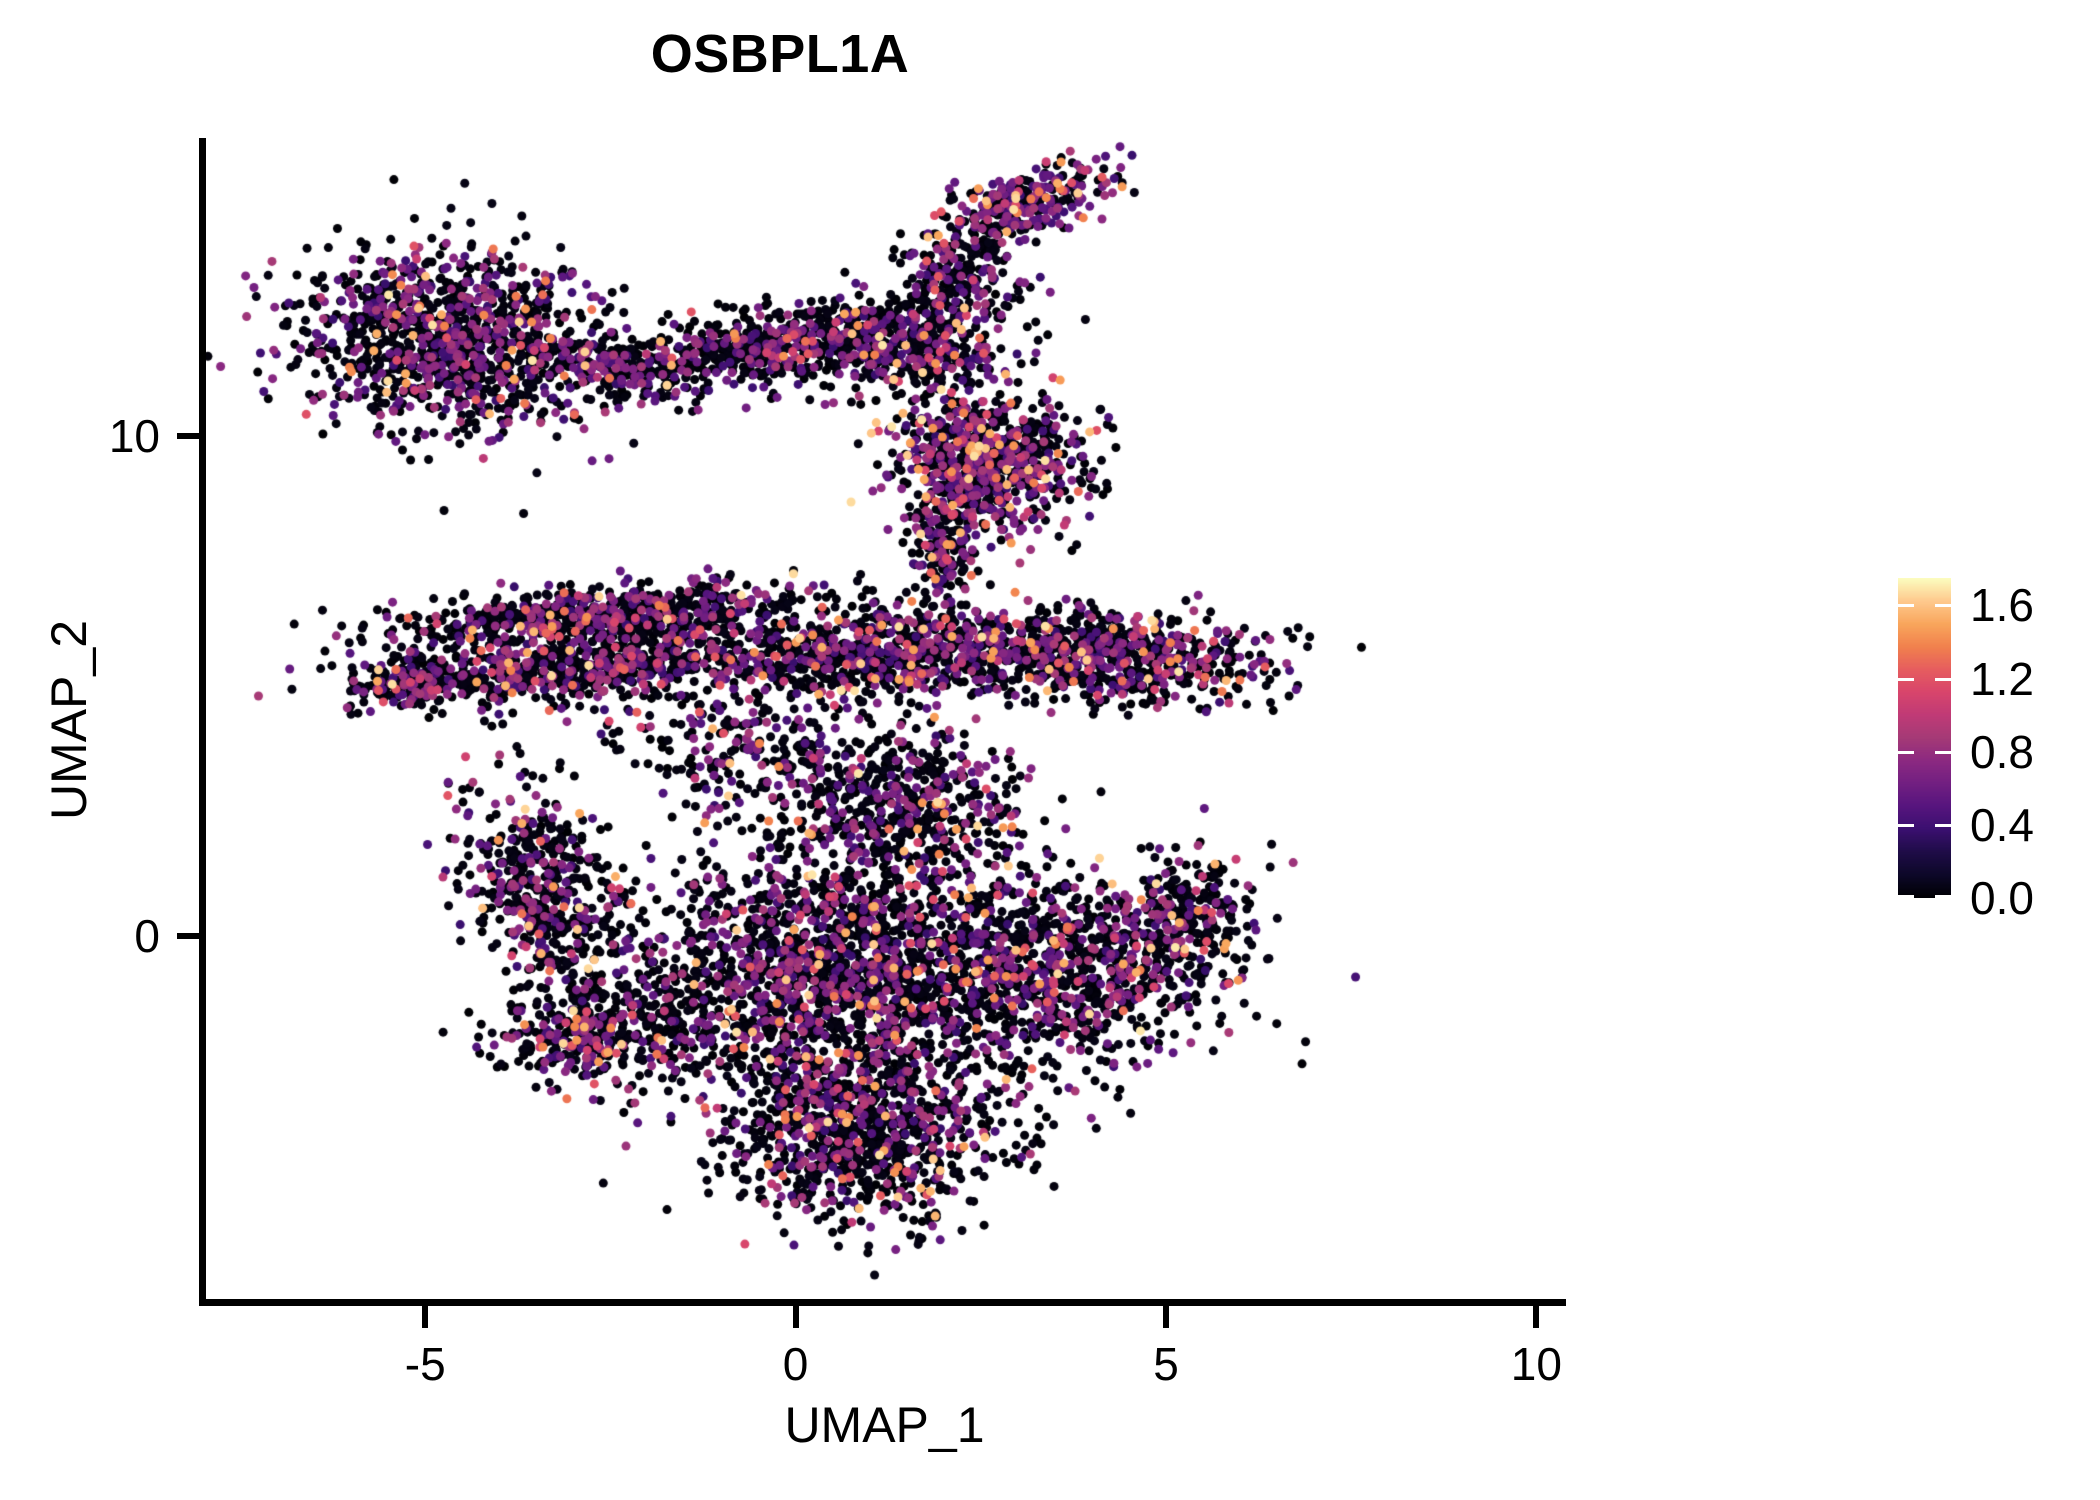 This screenshot has width=2100, height=1500. Describe the element at coordinates (202, 722) in the screenshot. I see `y-axis-spine` at that location.